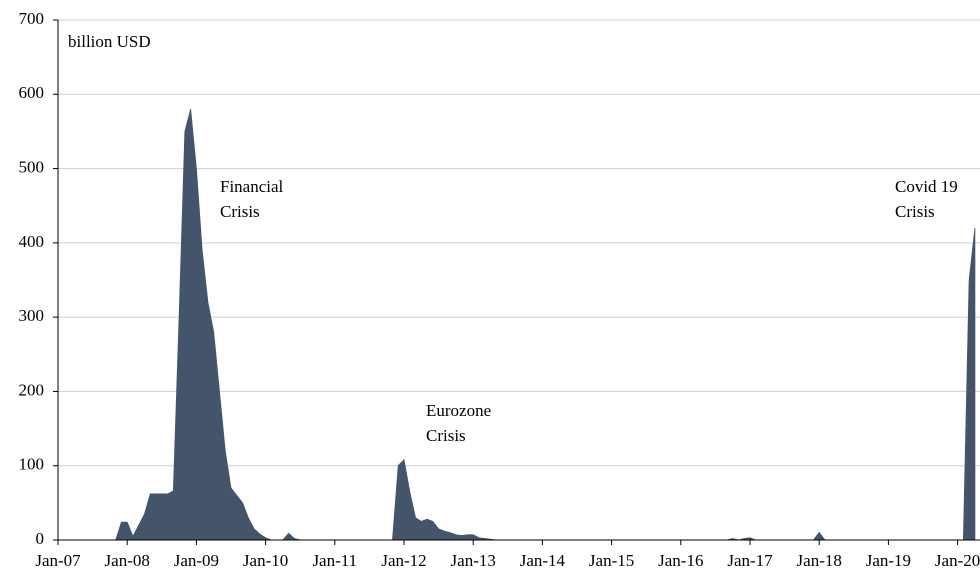 The width and height of the screenshot is (980, 573). I want to click on y-tick-label: 500, so click(32, 166).